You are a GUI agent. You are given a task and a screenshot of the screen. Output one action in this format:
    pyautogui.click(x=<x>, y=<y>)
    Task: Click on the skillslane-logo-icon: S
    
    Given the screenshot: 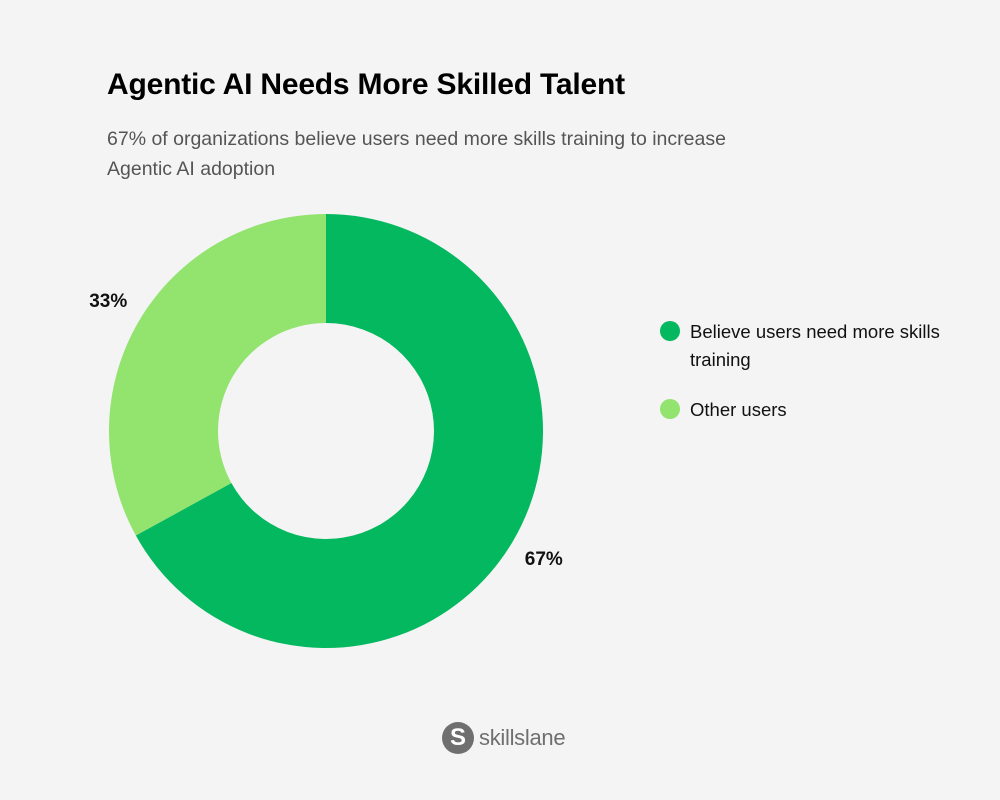 What is the action you would take?
    pyautogui.click(x=458, y=738)
    